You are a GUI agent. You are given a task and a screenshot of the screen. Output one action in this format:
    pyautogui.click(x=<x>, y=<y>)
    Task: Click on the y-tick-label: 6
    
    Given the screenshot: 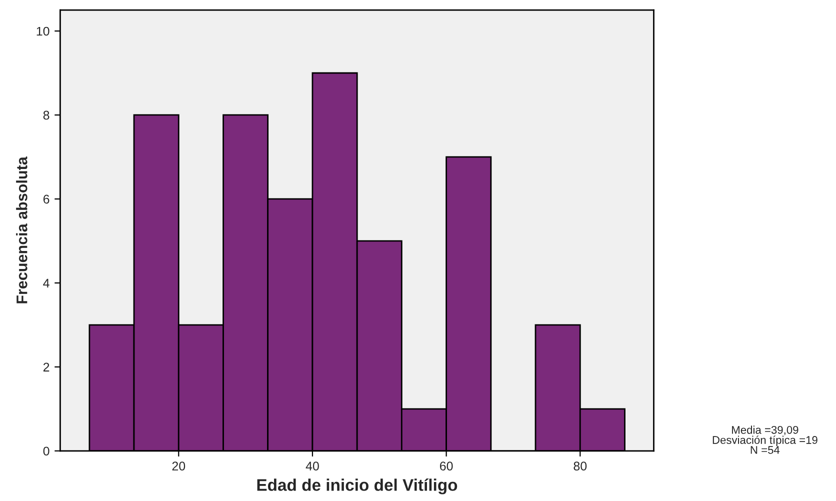 What is the action you would take?
    pyautogui.click(x=46, y=199)
    